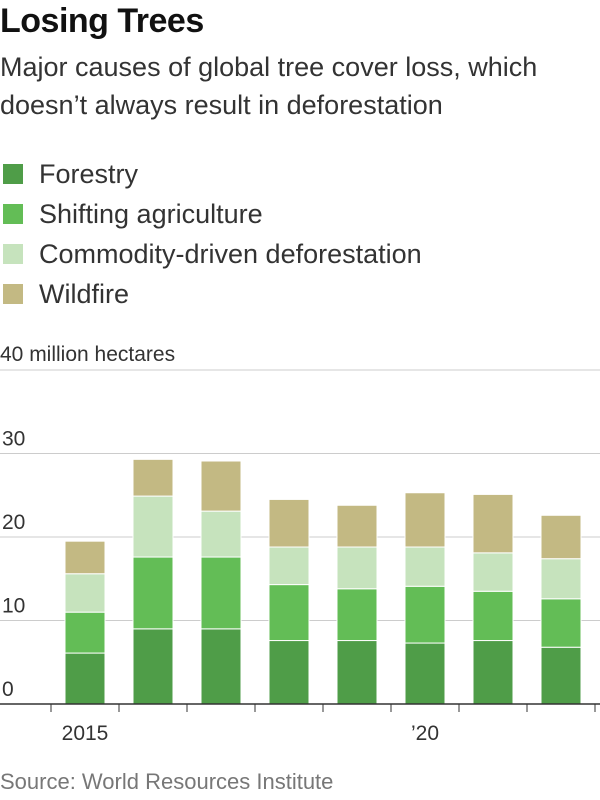  What do you see at coordinates (102, 21) in the screenshot?
I see `chart-title: Losing Trees` at bounding box center [102, 21].